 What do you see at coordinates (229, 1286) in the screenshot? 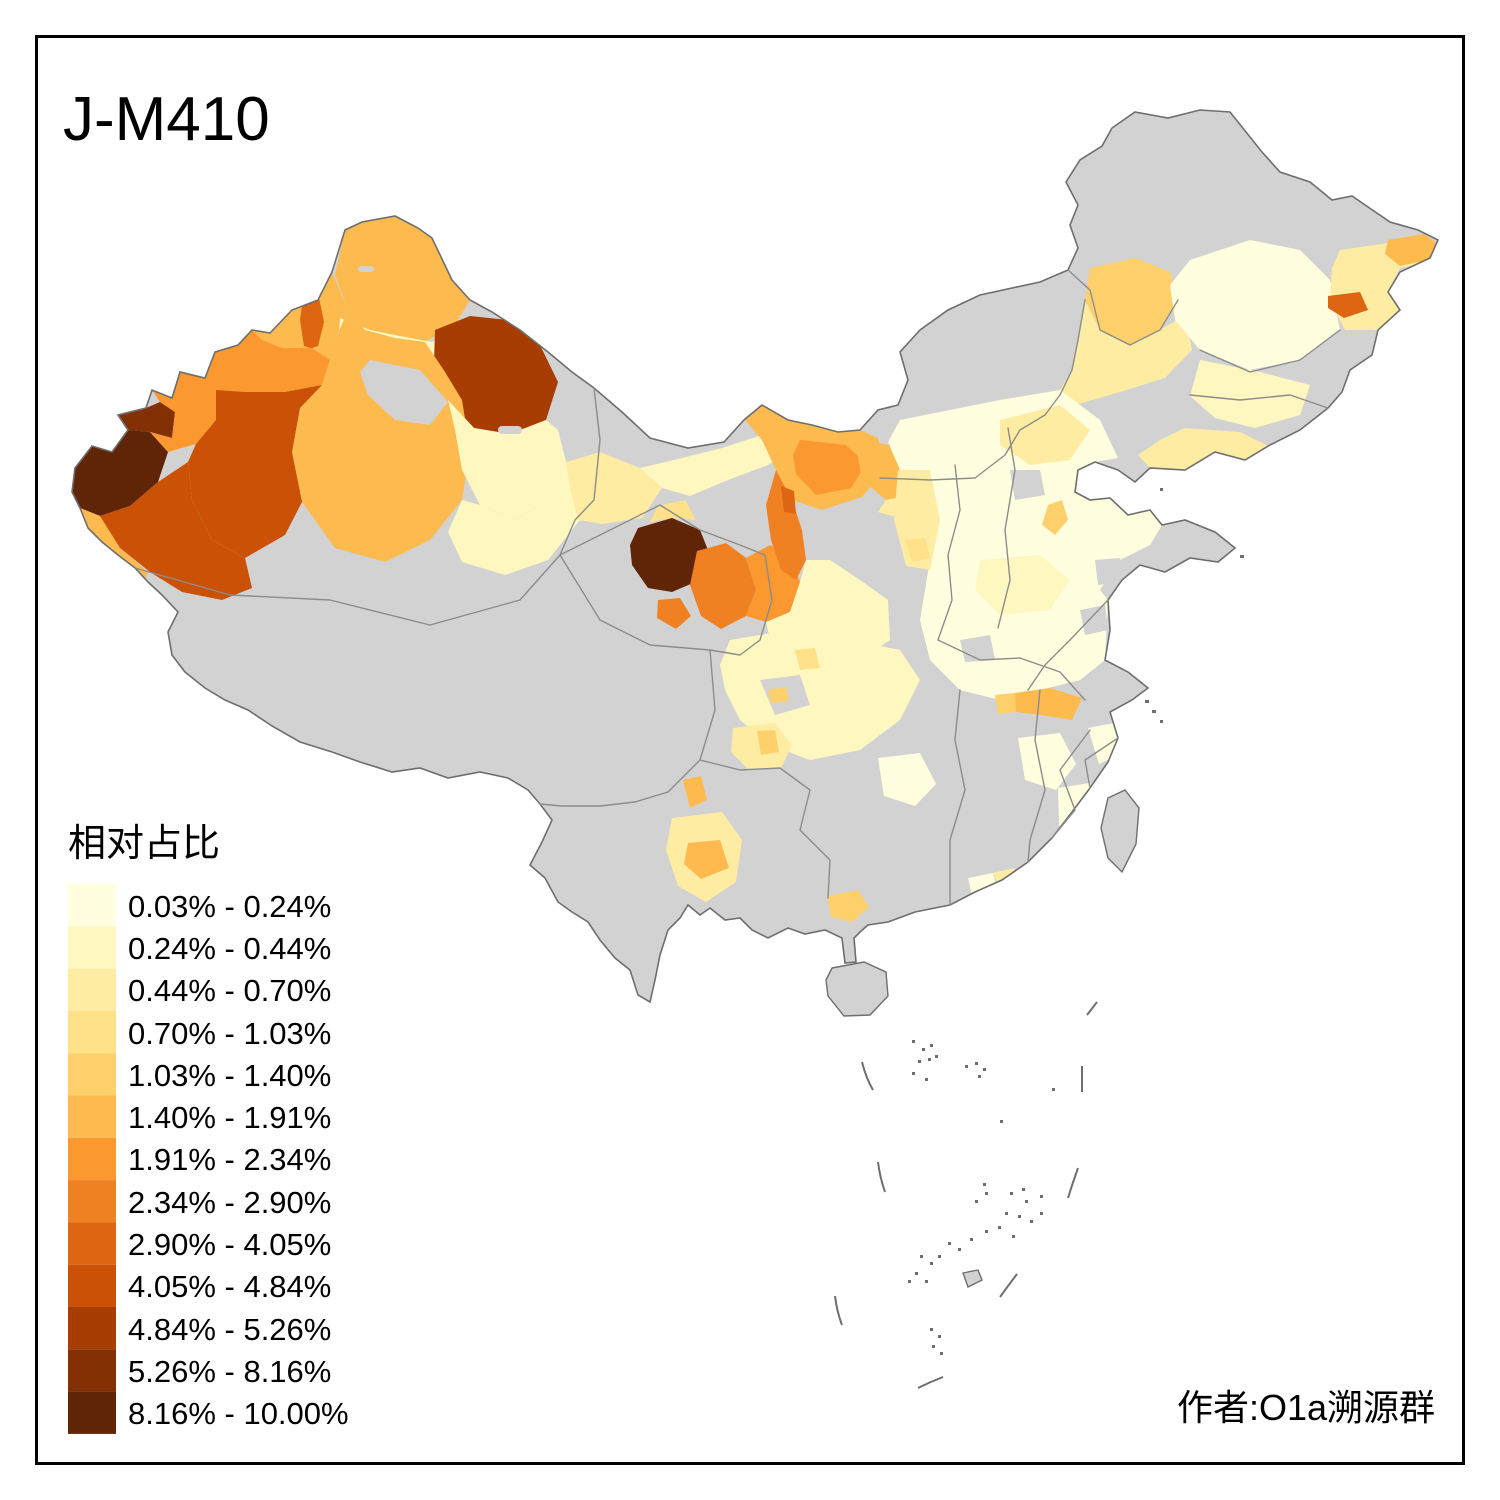
I see `legend-label-9: 4.05% - 4.84%` at bounding box center [229, 1286].